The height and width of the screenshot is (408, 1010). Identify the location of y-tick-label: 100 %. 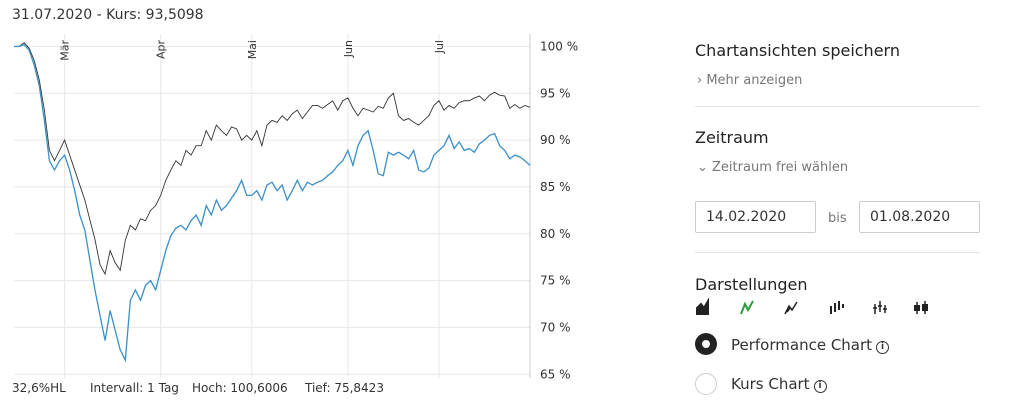
(559, 46).